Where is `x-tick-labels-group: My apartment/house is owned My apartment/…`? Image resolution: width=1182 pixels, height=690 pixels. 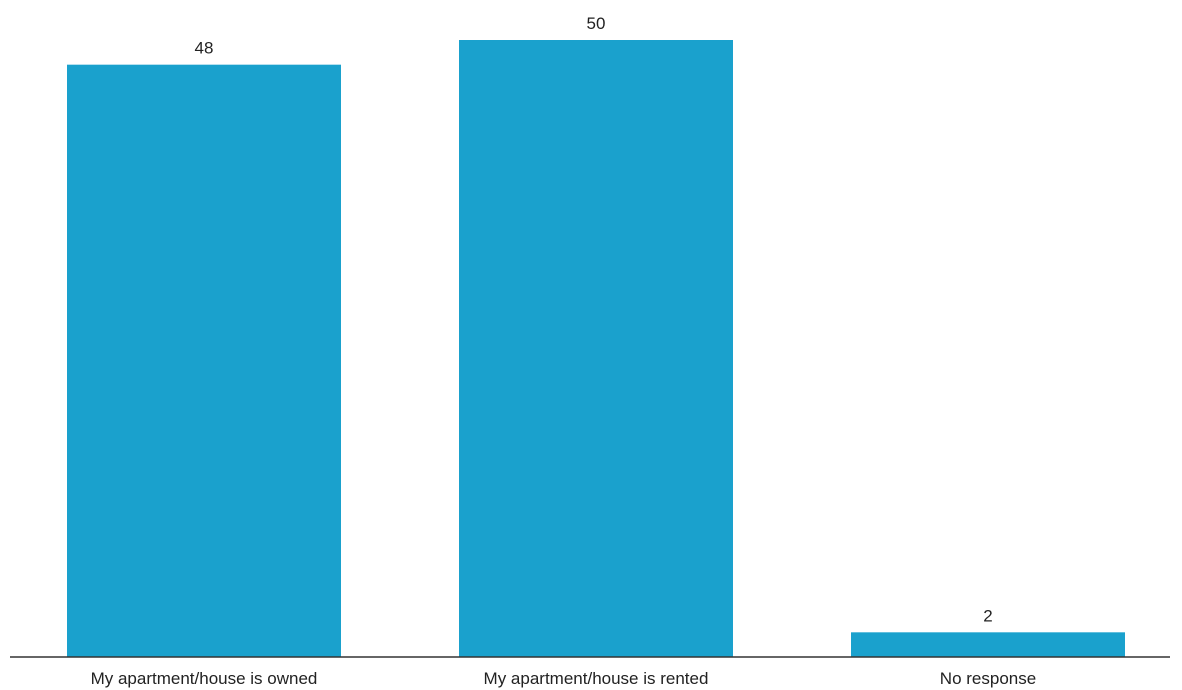
x-tick-labels-group: My apartment/house is owned My apartment/… is located at coordinates (564, 678).